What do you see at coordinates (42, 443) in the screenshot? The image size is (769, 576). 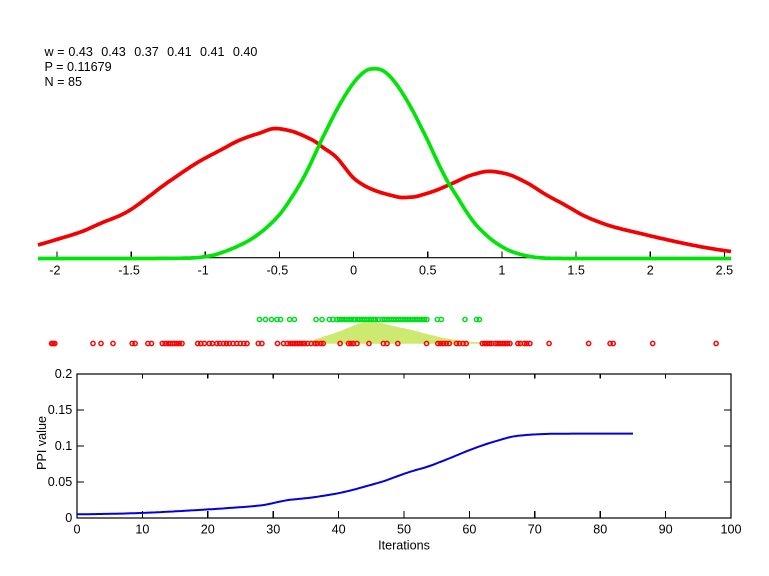 I see `svg-text: PPI value` at bounding box center [42, 443].